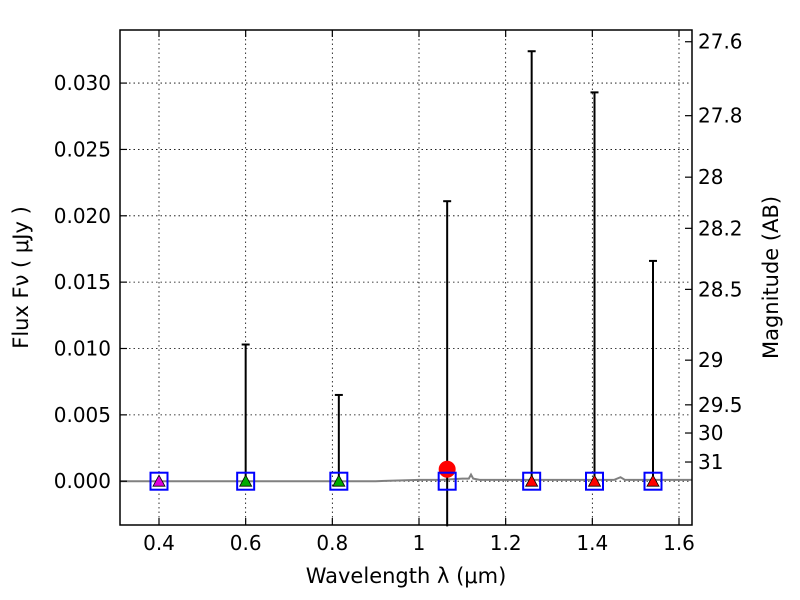 The image size is (800, 600). I want to click on mag-tick-label: 28, so click(710, 177).